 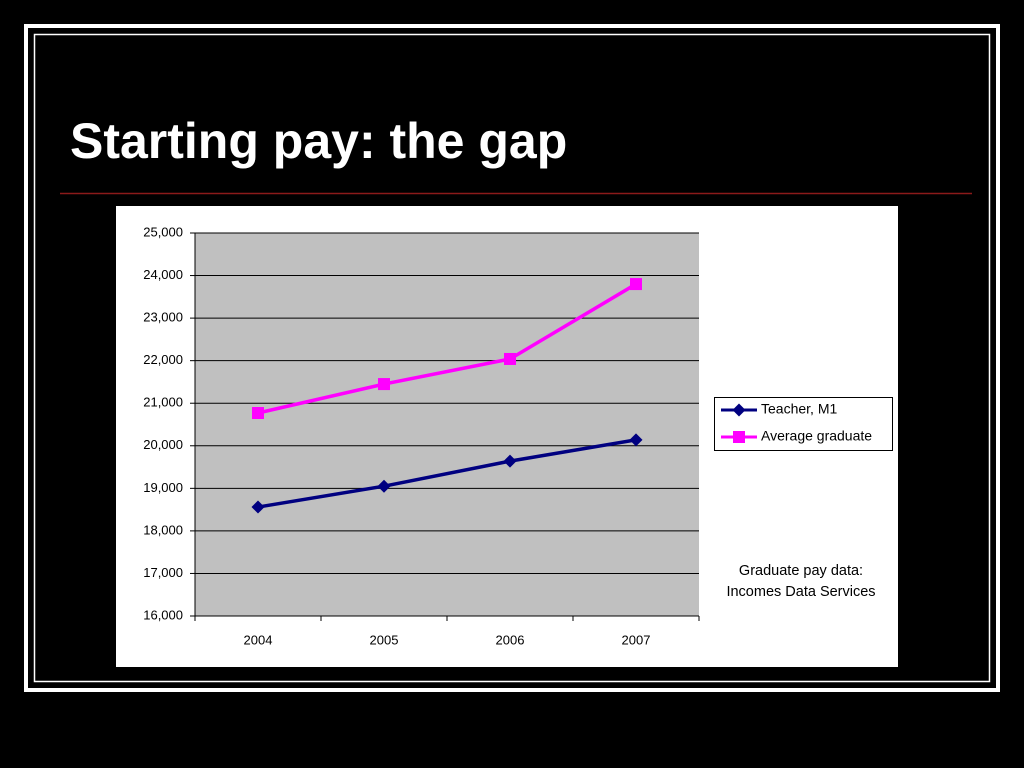 I want to click on y-tick-label: 25,000, so click(x=163, y=231).